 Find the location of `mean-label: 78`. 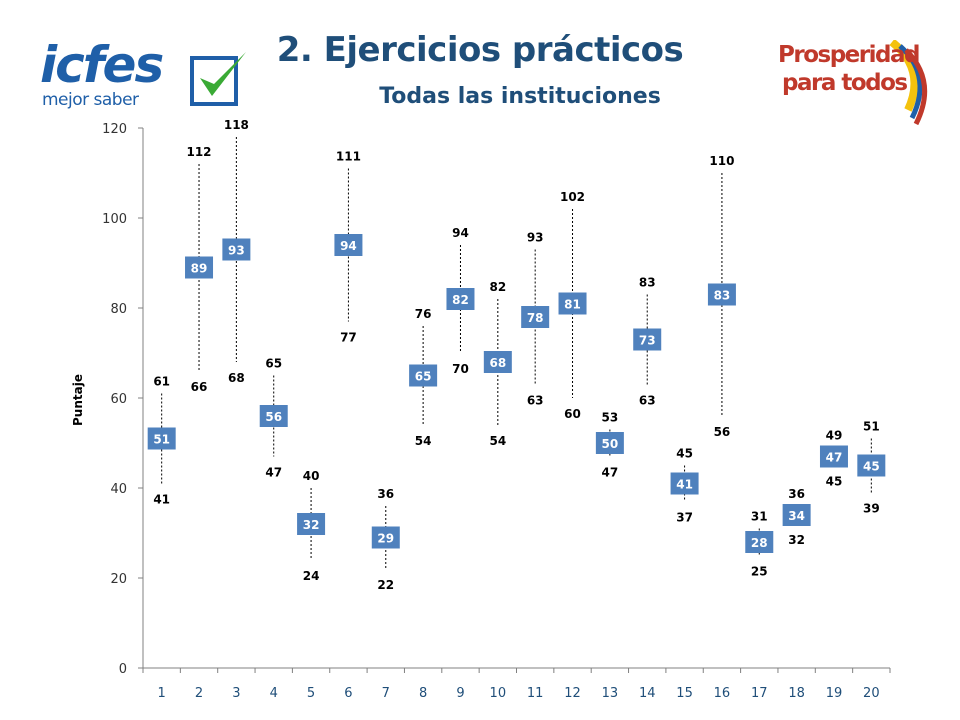

mean-label: 78 is located at coordinates (535, 318).